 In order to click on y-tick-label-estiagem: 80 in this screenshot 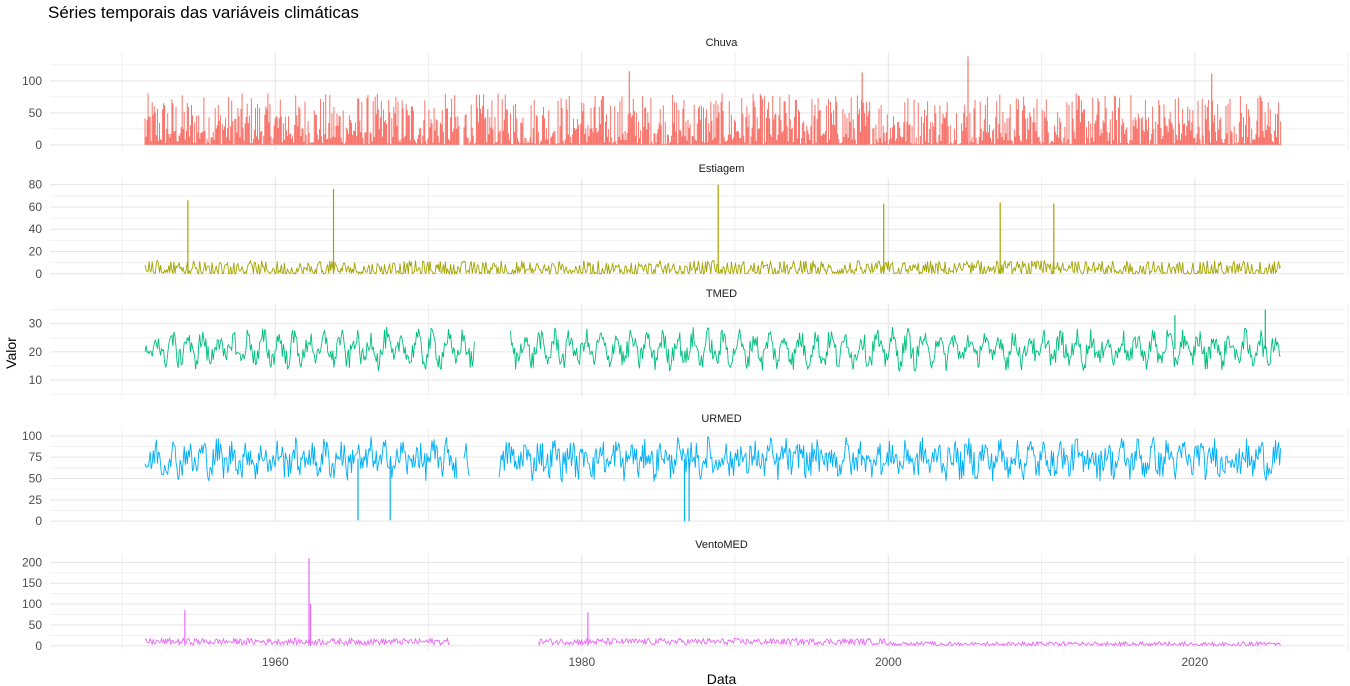, I will do `click(36, 185)`.